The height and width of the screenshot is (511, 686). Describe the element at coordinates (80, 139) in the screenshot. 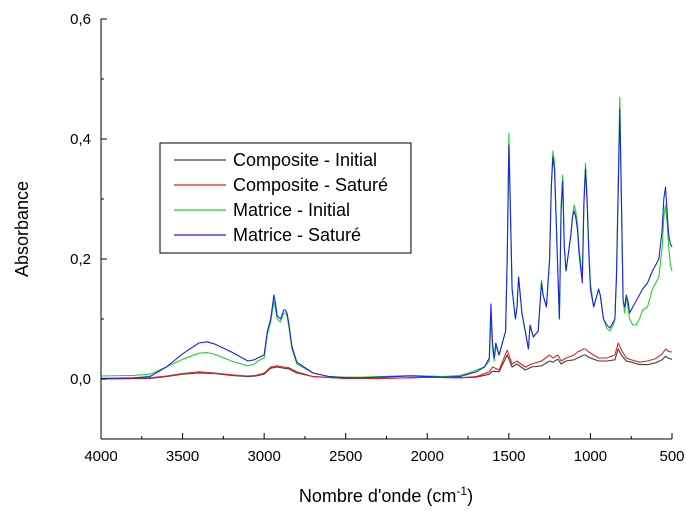

I see `y-tick-label: 0,4` at that location.